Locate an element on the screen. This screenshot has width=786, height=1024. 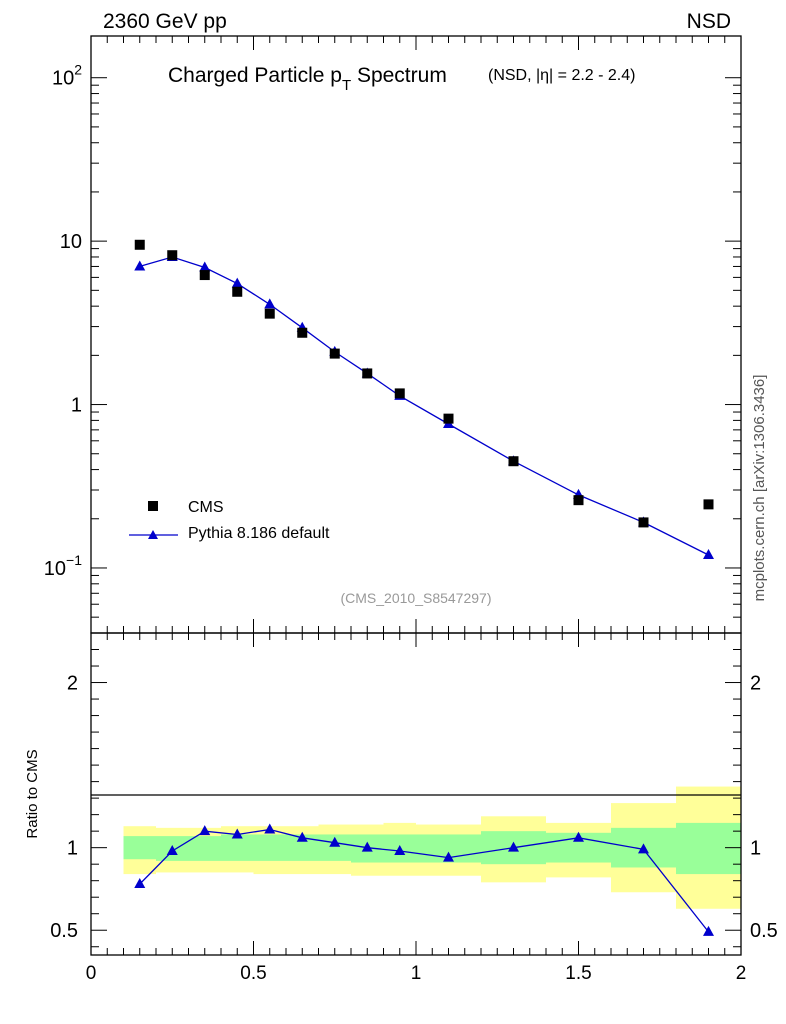
ratio-y-tick-label-right: 1 is located at coordinates (755, 849).